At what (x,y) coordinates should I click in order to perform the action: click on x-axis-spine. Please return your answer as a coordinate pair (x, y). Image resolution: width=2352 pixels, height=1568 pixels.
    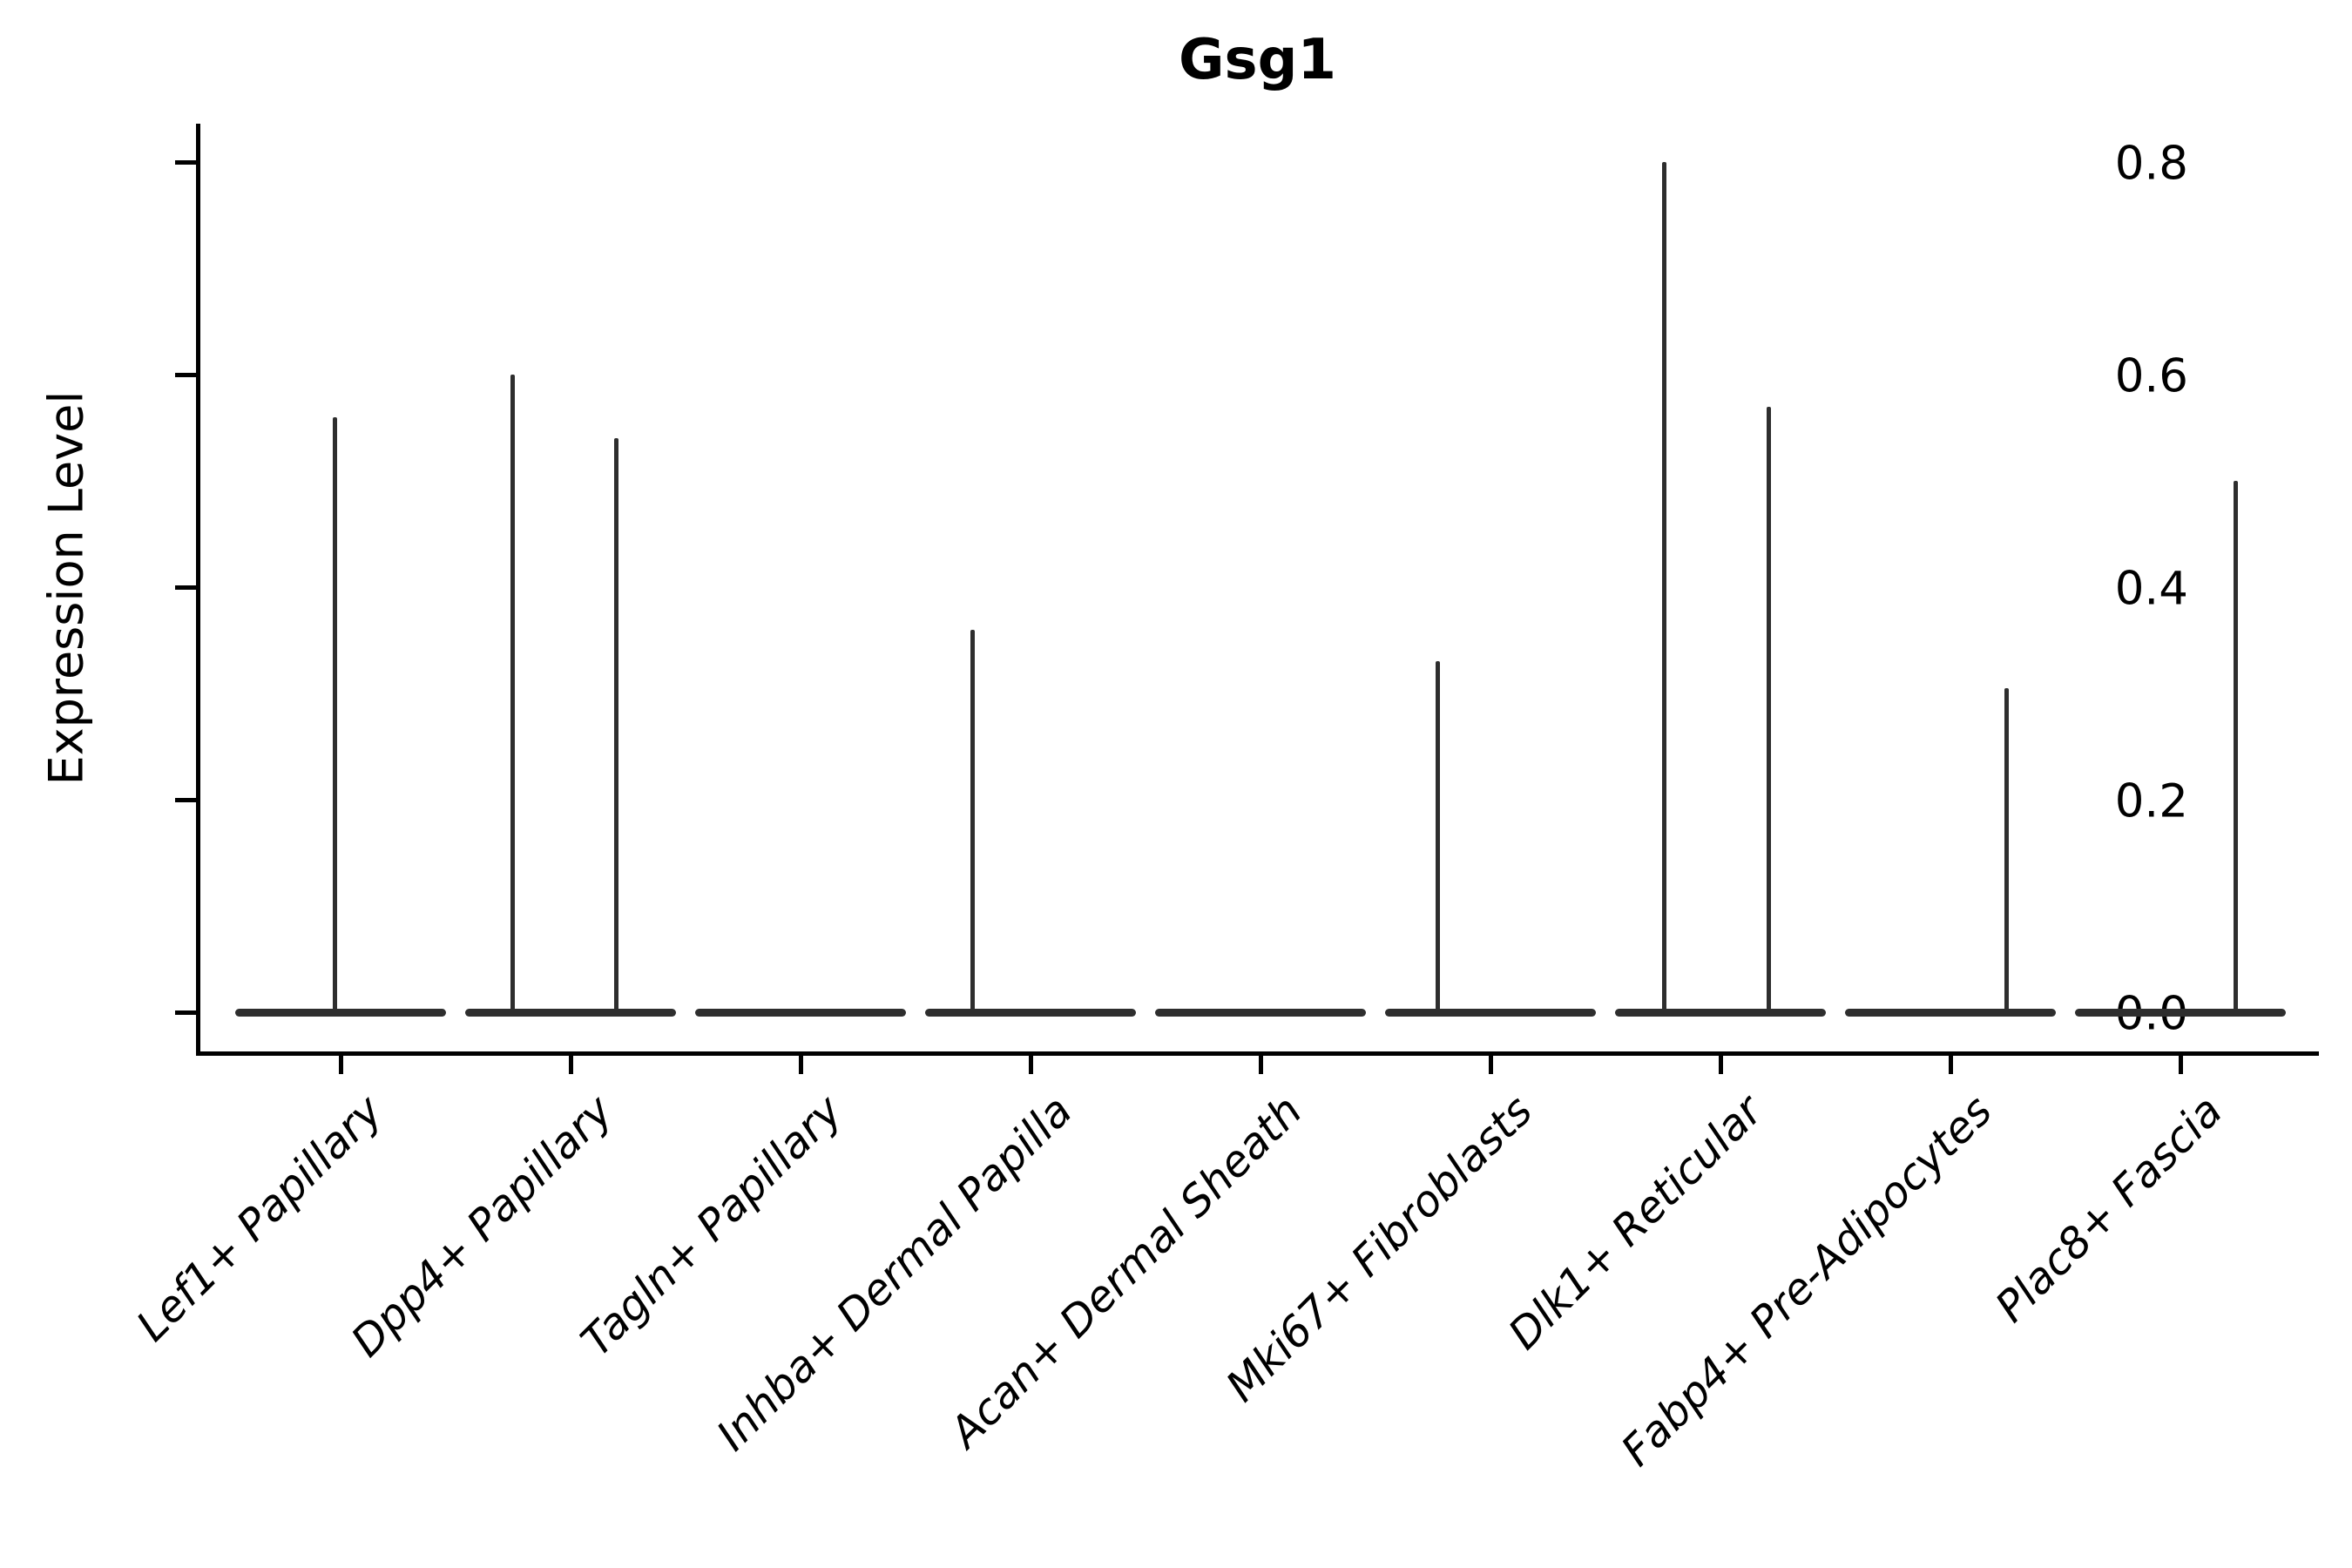
    Looking at the image, I should click on (1257, 1054).